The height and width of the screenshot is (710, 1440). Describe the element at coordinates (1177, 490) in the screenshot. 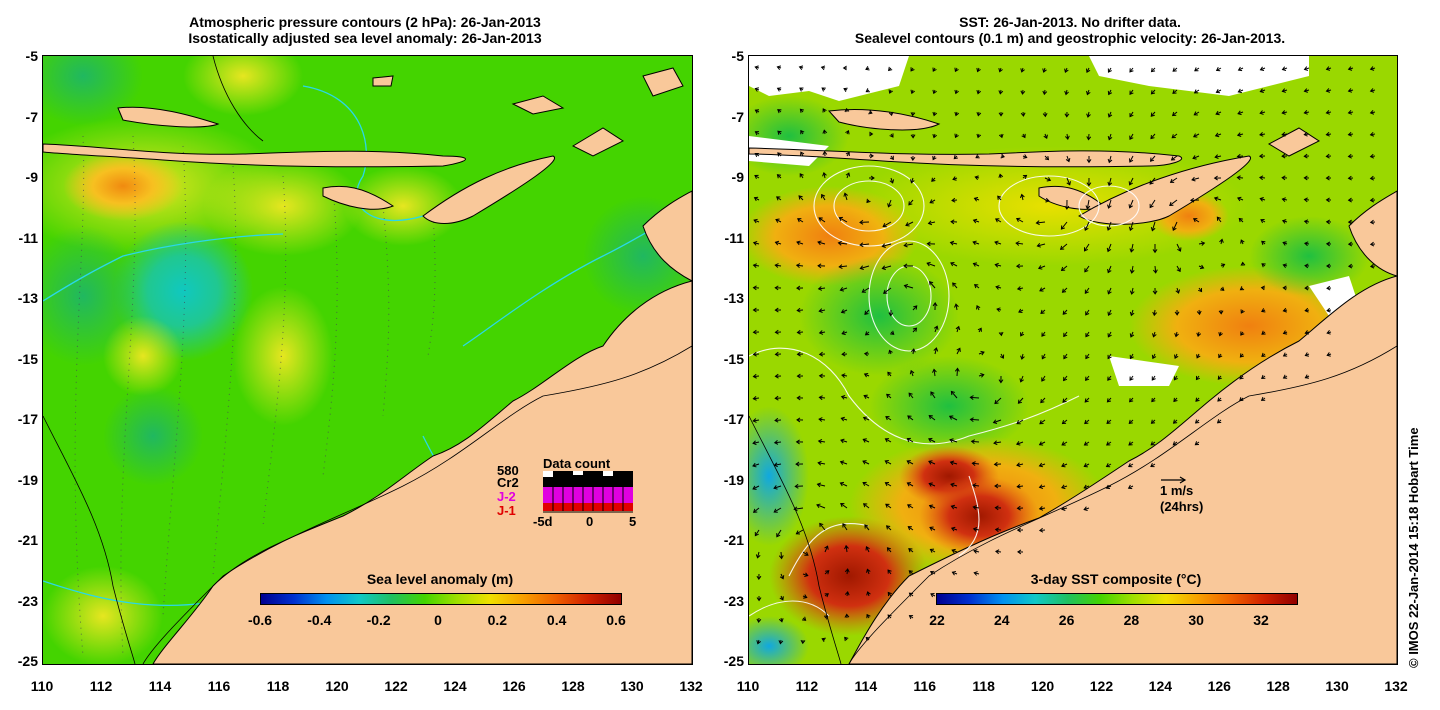

I see `scale-label-speed: 1 m/s` at that location.